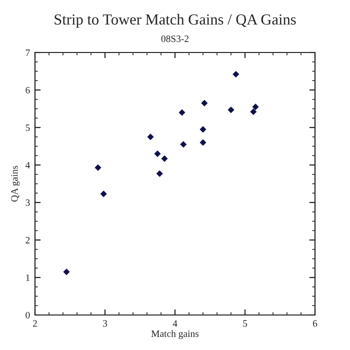 Image resolution: width=350 pixels, height=350 pixels. What do you see at coordinates (175, 323) in the screenshot?
I see `x-tick-label: 4` at bounding box center [175, 323].